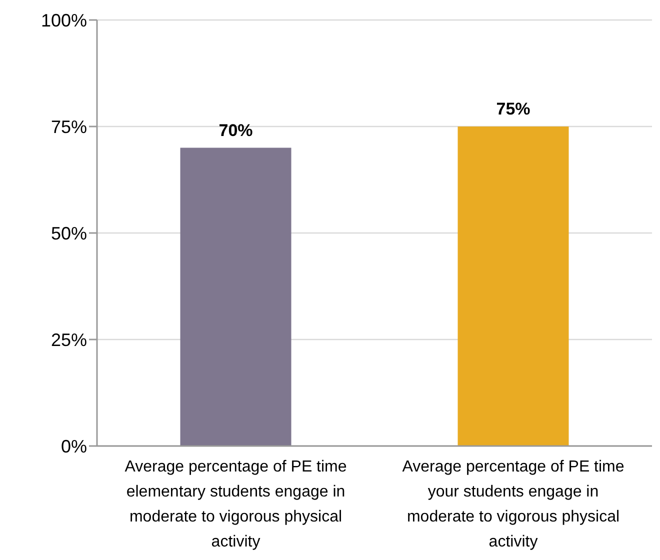  Describe the element at coordinates (513, 109) in the screenshot. I see `data-label: 75%` at that location.